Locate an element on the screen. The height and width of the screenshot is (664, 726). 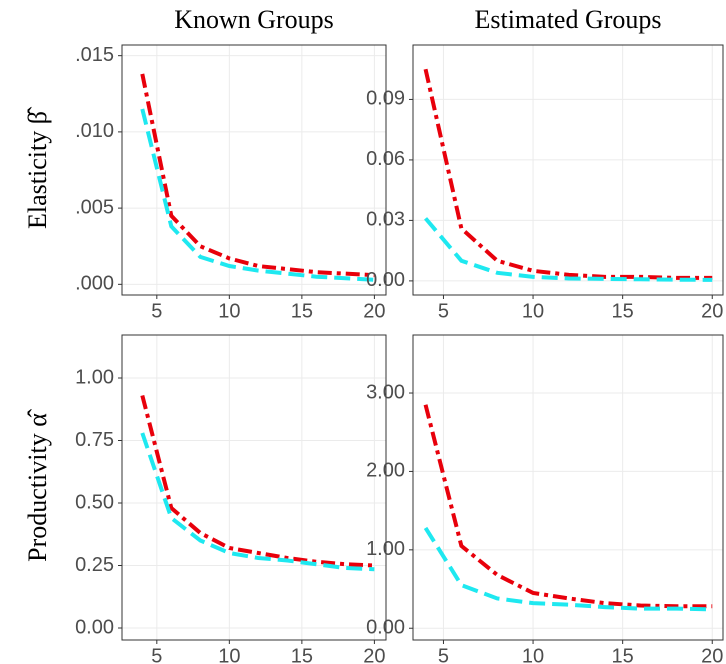
y-tick-label: .015 is located at coordinates (94, 55).